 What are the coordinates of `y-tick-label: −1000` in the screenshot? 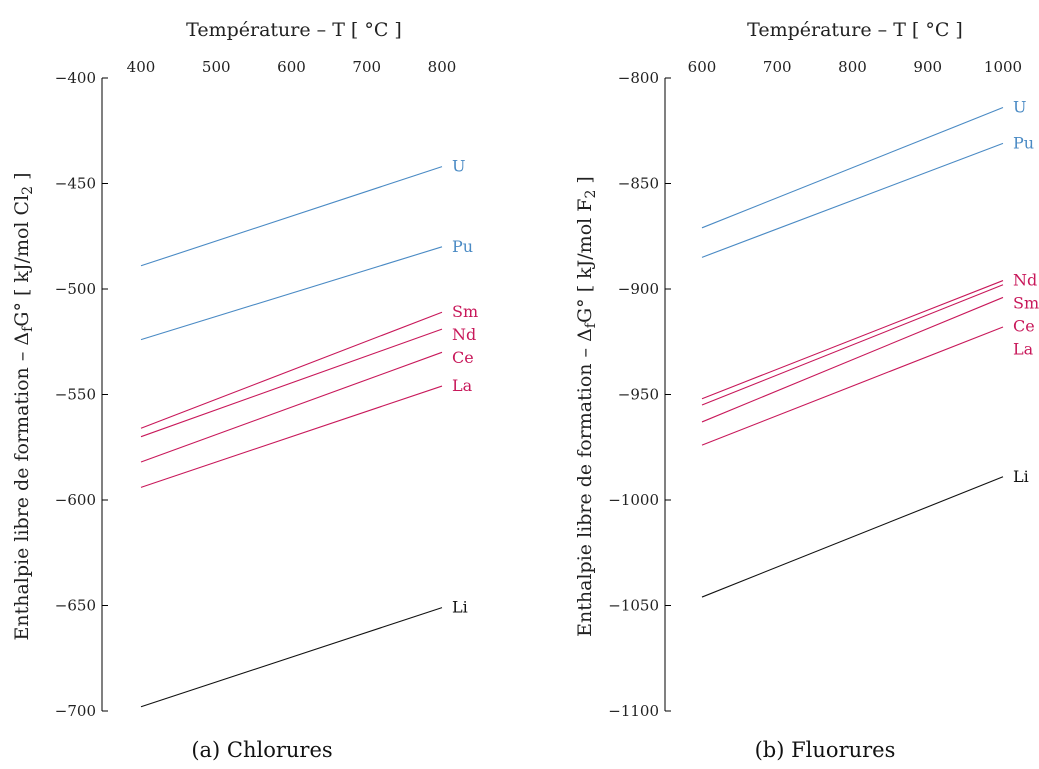 It's located at (633, 500).